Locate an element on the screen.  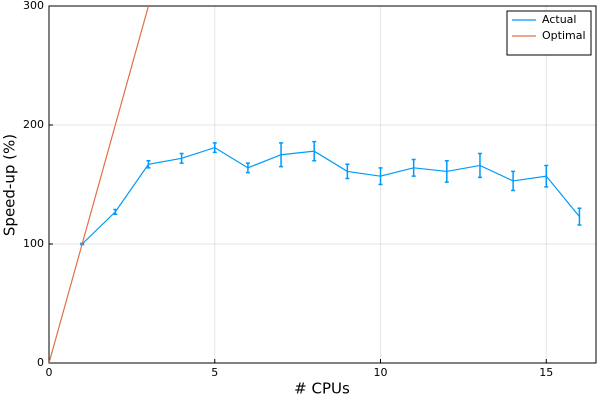
y-tick-label: 300 is located at coordinates (33, 6).